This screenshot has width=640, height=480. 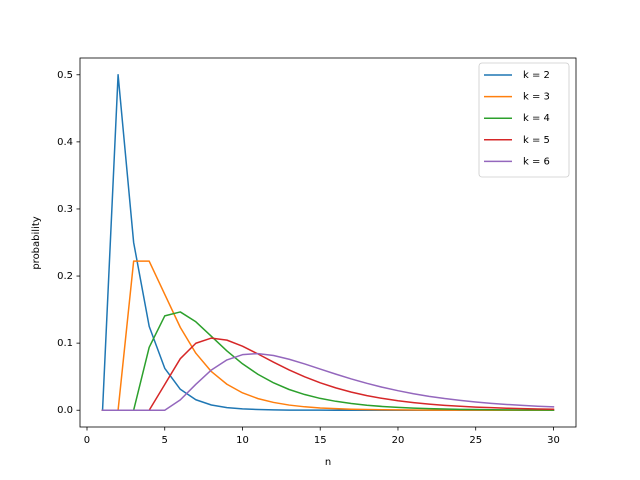 I want to click on x-tick-label: 15, so click(x=320, y=440).